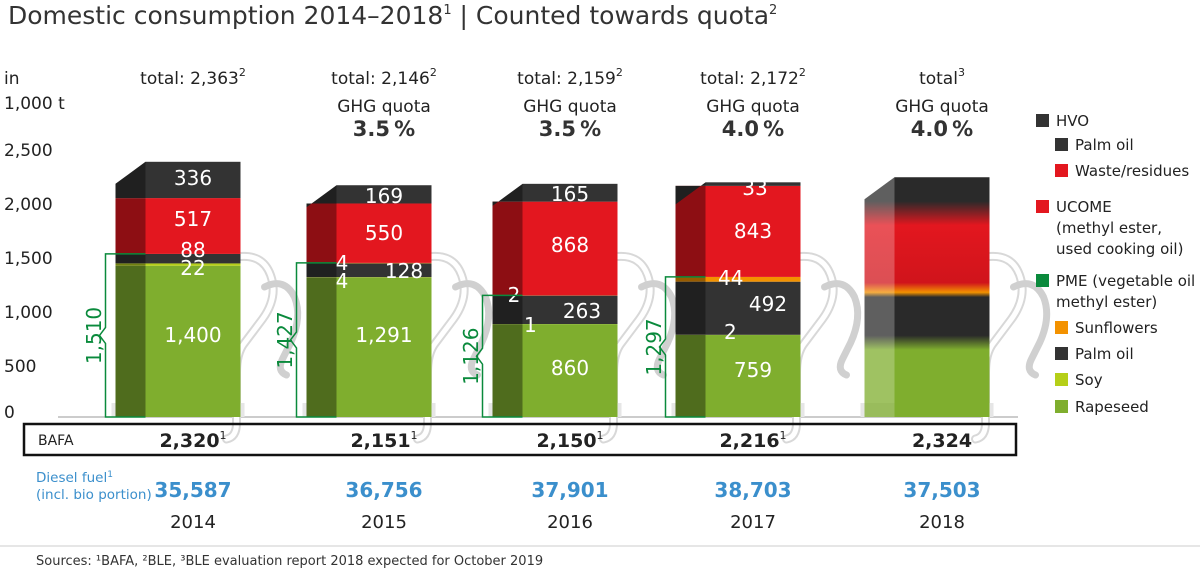  I want to click on legend-label: Sunflowers, so click(1116, 328).